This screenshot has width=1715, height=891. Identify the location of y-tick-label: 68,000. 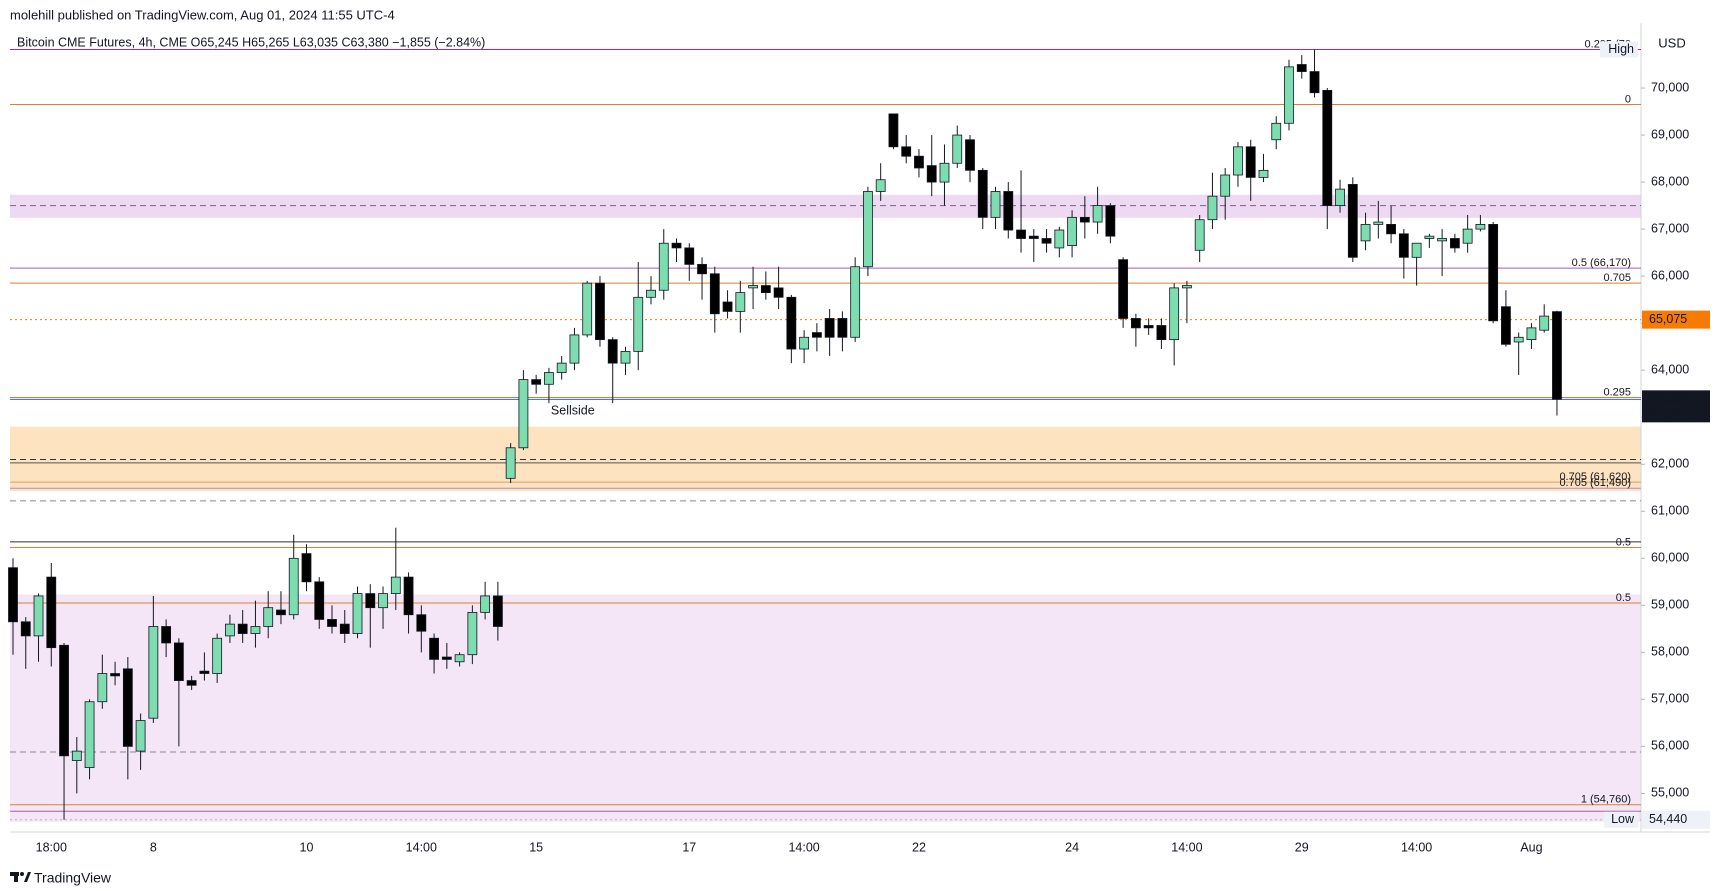
(1670, 181).